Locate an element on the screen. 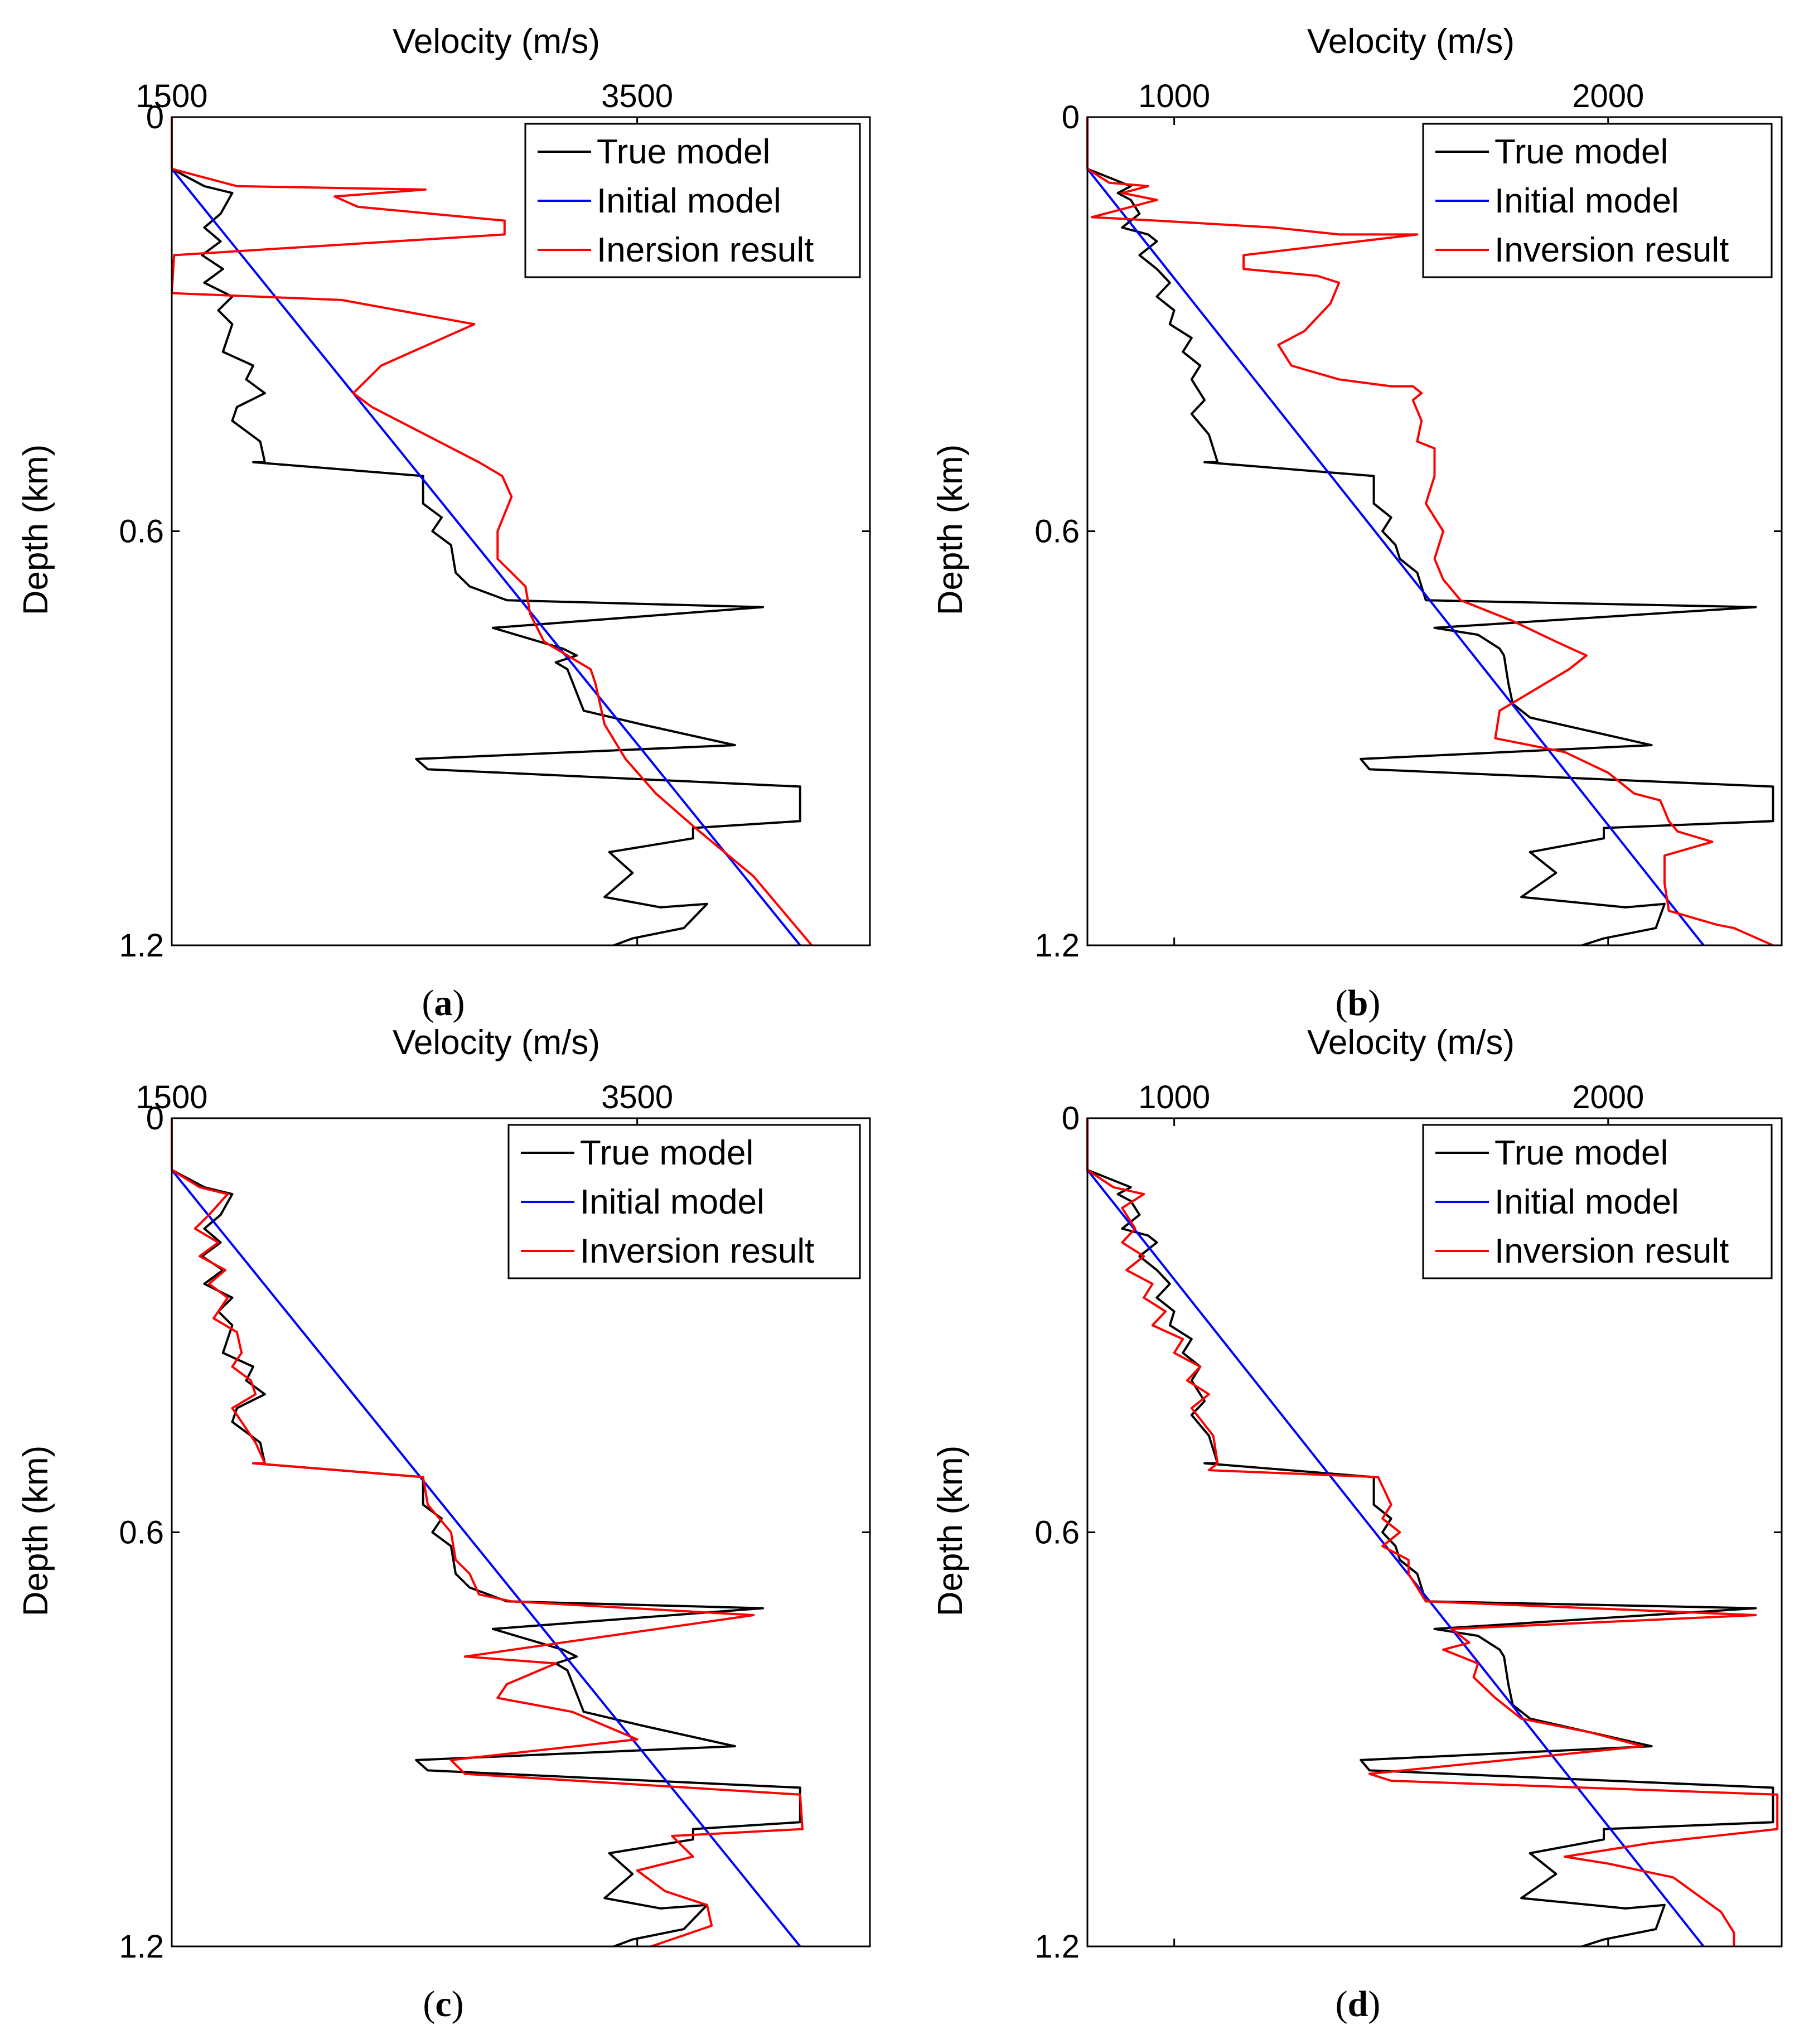 The height and width of the screenshot is (2044, 1804). panel-caption-a: (a) is located at coordinates (443, 1003).